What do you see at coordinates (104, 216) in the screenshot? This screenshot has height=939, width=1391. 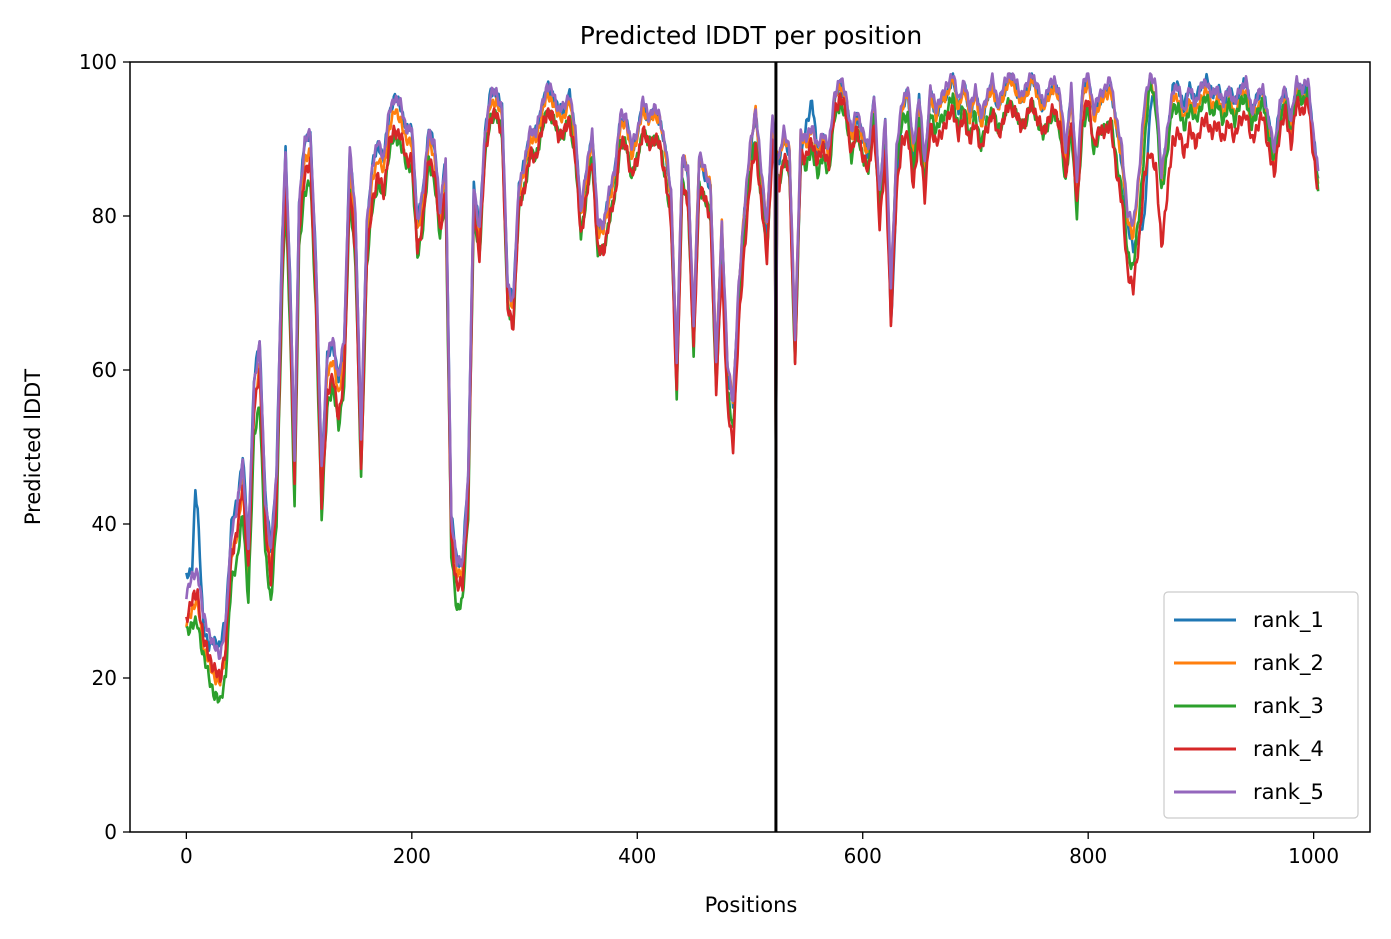 I see `y-tick-label: 80` at bounding box center [104, 216].